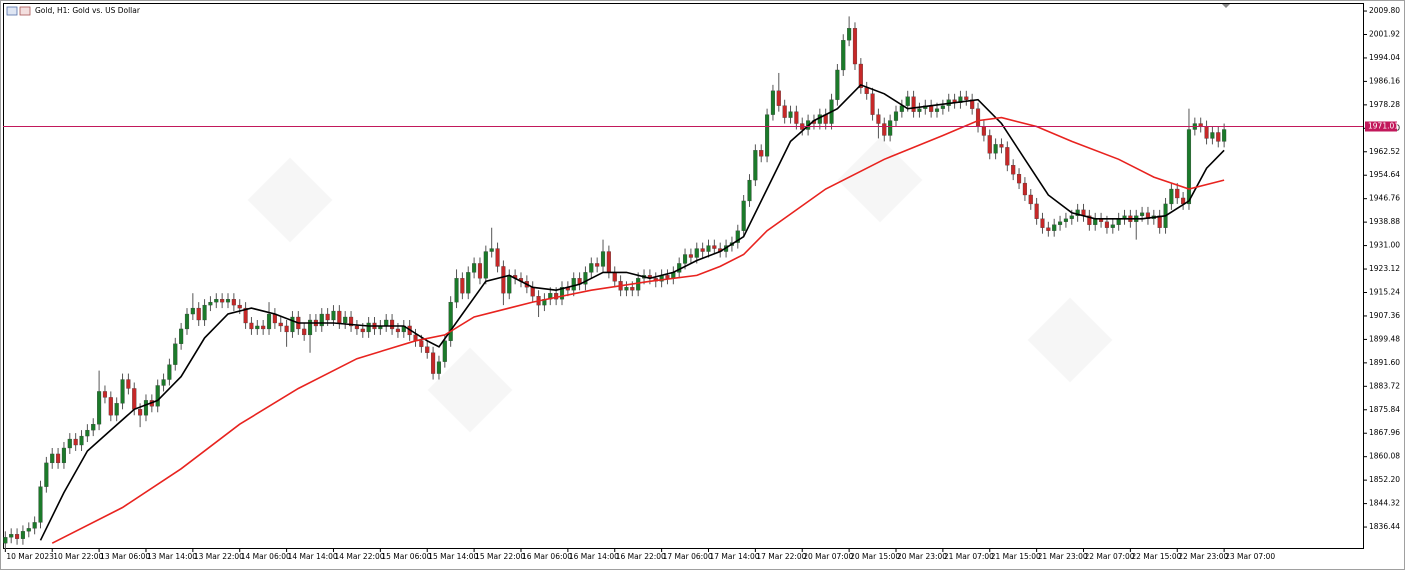  What do you see at coordinates (359, 556) in the screenshot?
I see `x-tick-label: 14 Mar 22:00` at bounding box center [359, 556].